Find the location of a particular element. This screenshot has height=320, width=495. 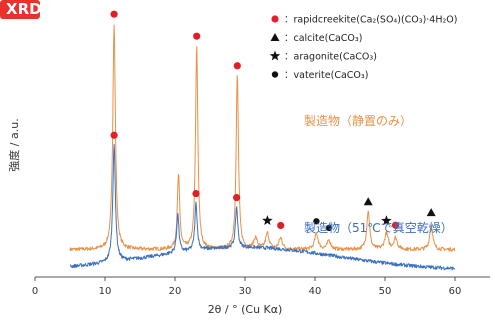

x-tick-label: 40 is located at coordinates (315, 291).